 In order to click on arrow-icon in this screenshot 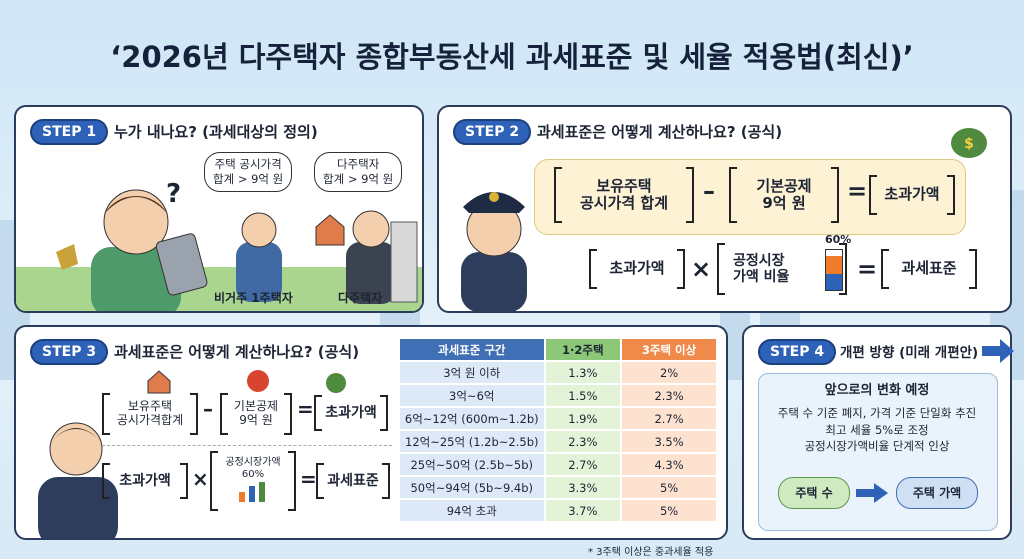, I will do `click(998, 351)`.